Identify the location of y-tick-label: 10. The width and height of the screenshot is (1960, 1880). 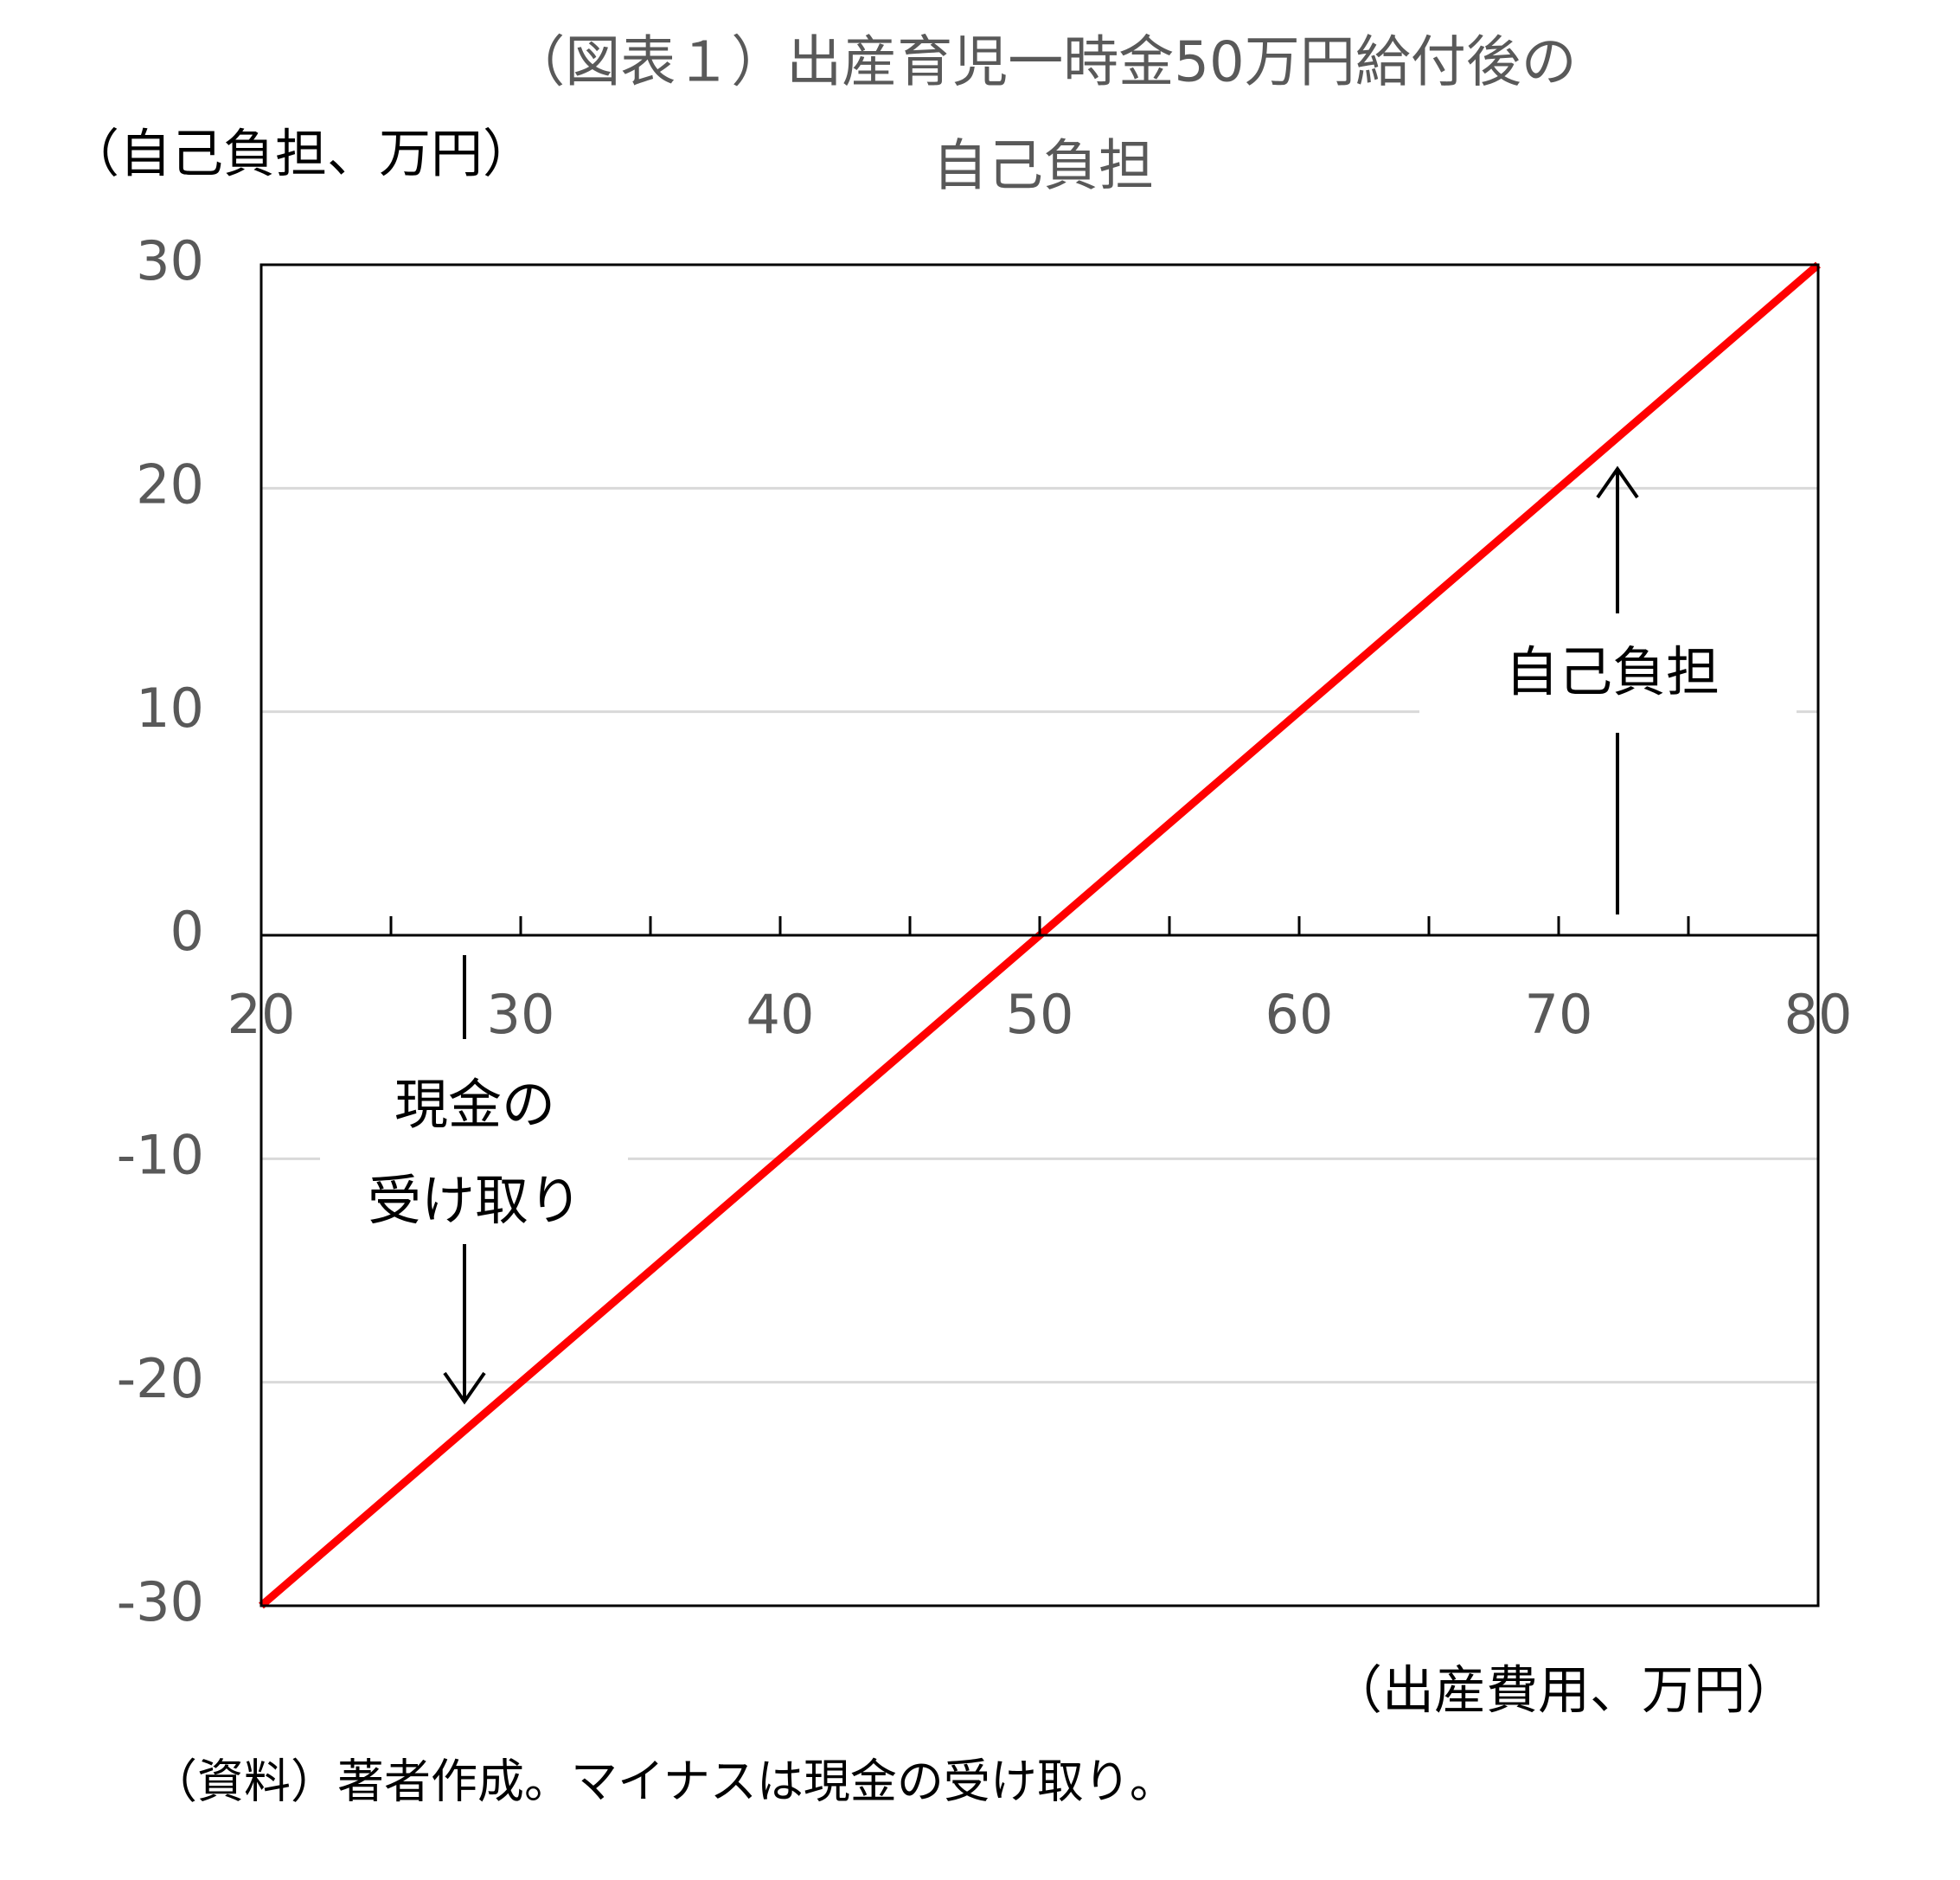
(170, 708).